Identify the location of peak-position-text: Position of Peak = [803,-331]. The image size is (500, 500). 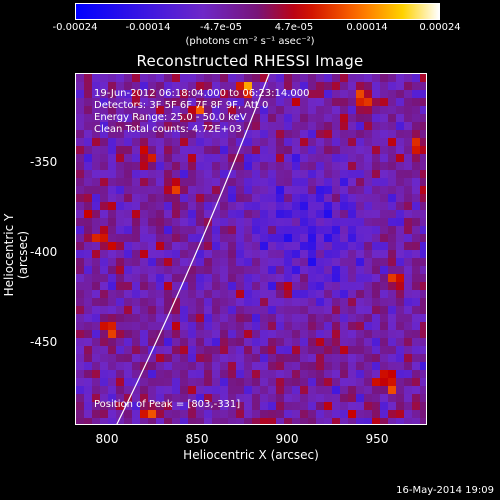
(167, 404).